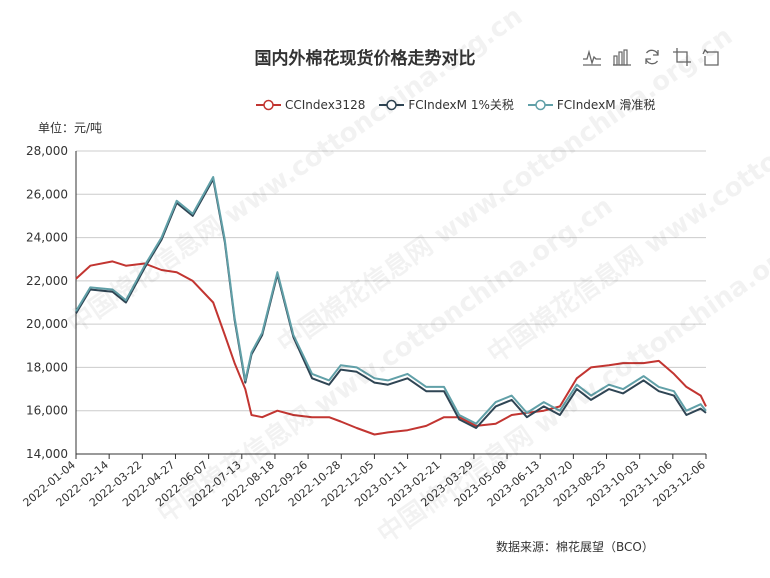 This screenshot has width=770, height=578. What do you see at coordinates (575, 547) in the screenshot?
I see `data-source-label: 数据来源：棉花展望（BCO）` at bounding box center [575, 547].